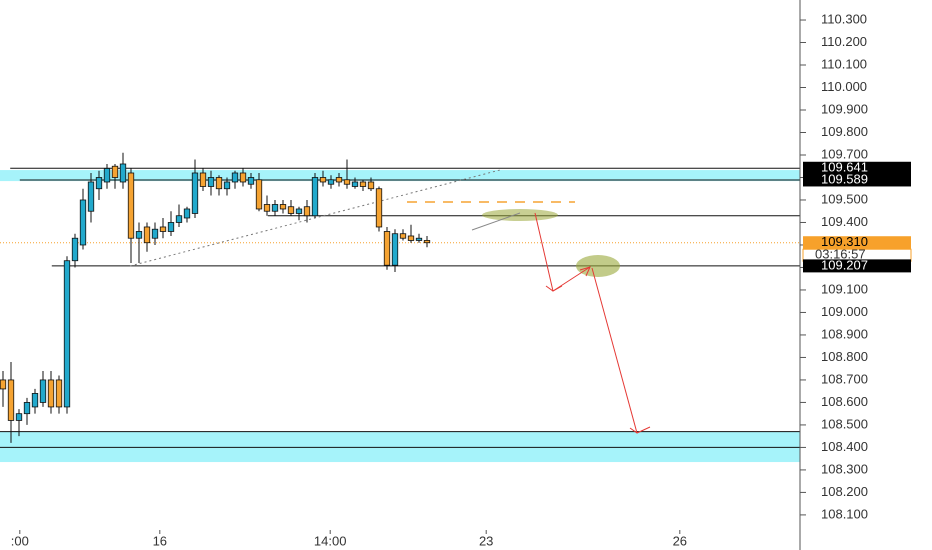 Image resolution: width=932 pixels, height=550 pixels. I want to click on trend-line, so click(315, 218).